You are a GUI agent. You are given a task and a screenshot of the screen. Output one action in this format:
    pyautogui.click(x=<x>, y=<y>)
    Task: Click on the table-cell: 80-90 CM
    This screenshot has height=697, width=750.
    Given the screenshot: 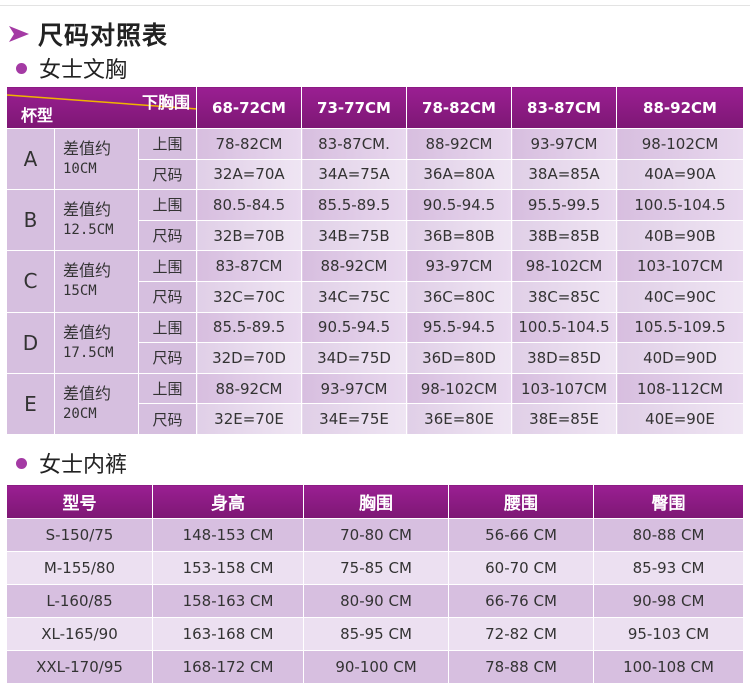 What is the action you would take?
    pyautogui.click(x=376, y=601)
    